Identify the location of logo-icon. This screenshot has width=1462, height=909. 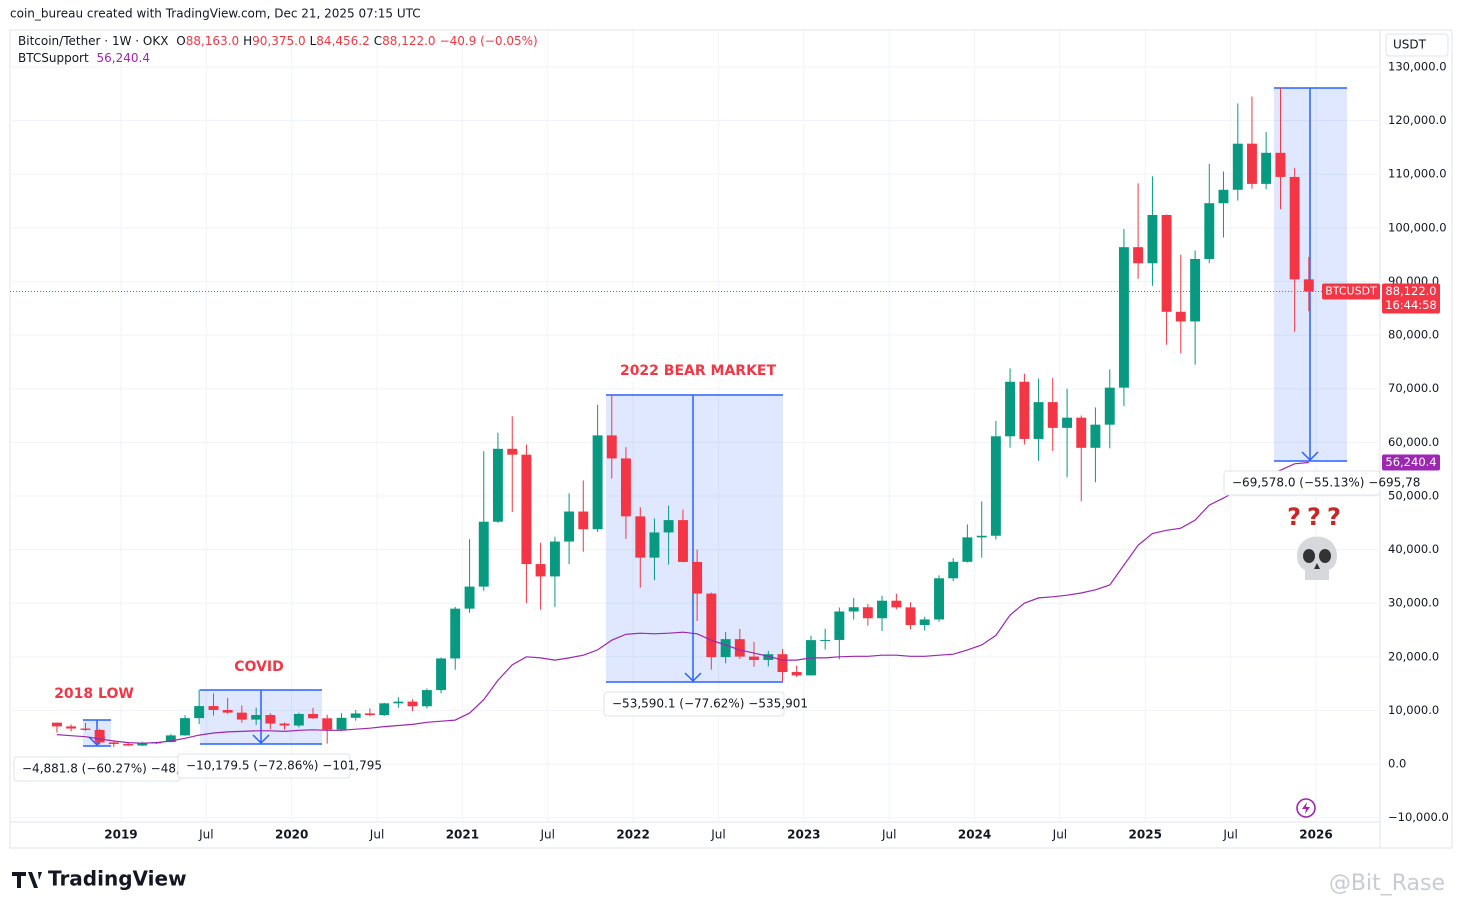
(27, 880).